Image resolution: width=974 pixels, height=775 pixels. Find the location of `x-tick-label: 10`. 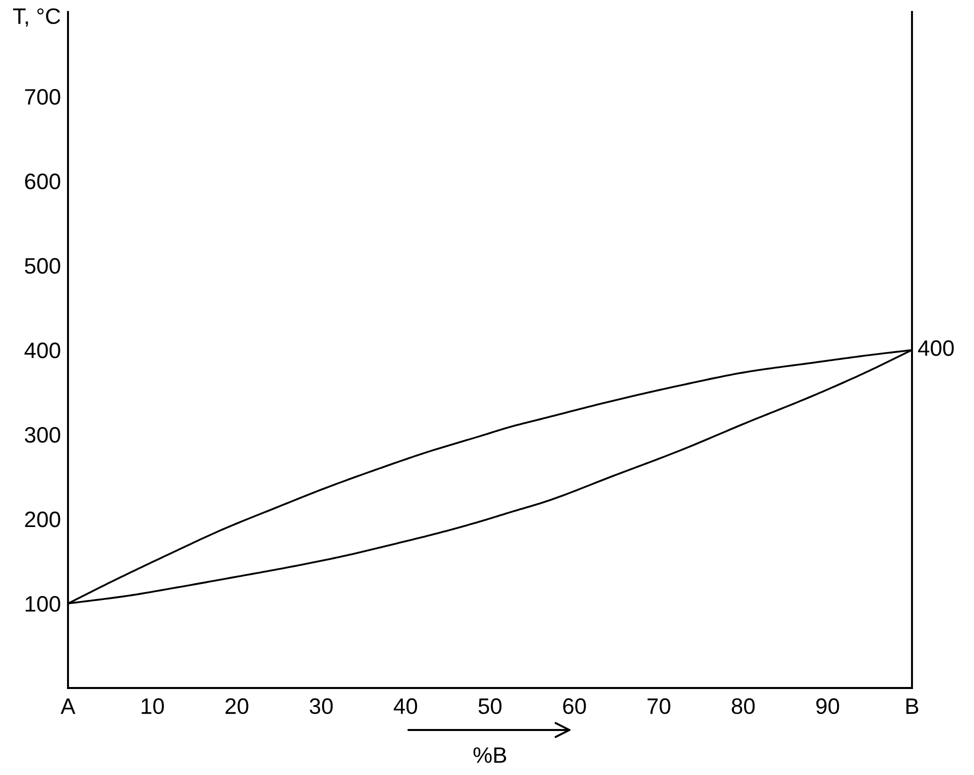

x-tick-label: 10 is located at coordinates (153, 706).